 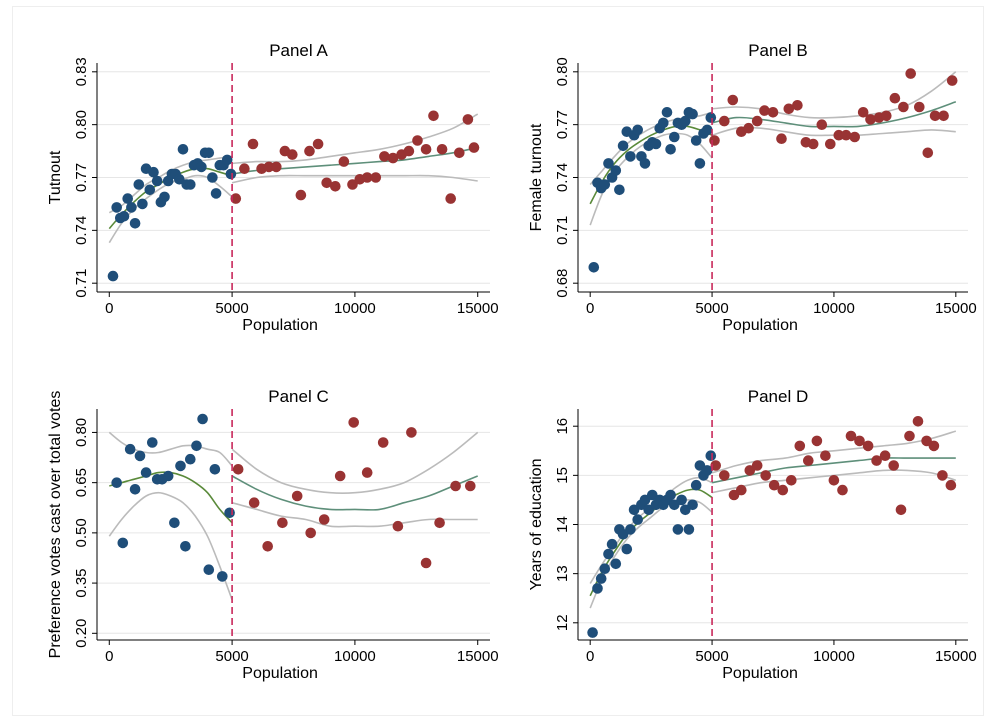 What do you see at coordinates (562, 283) in the screenshot?
I see `y-tick-label: 0.68` at bounding box center [562, 283].